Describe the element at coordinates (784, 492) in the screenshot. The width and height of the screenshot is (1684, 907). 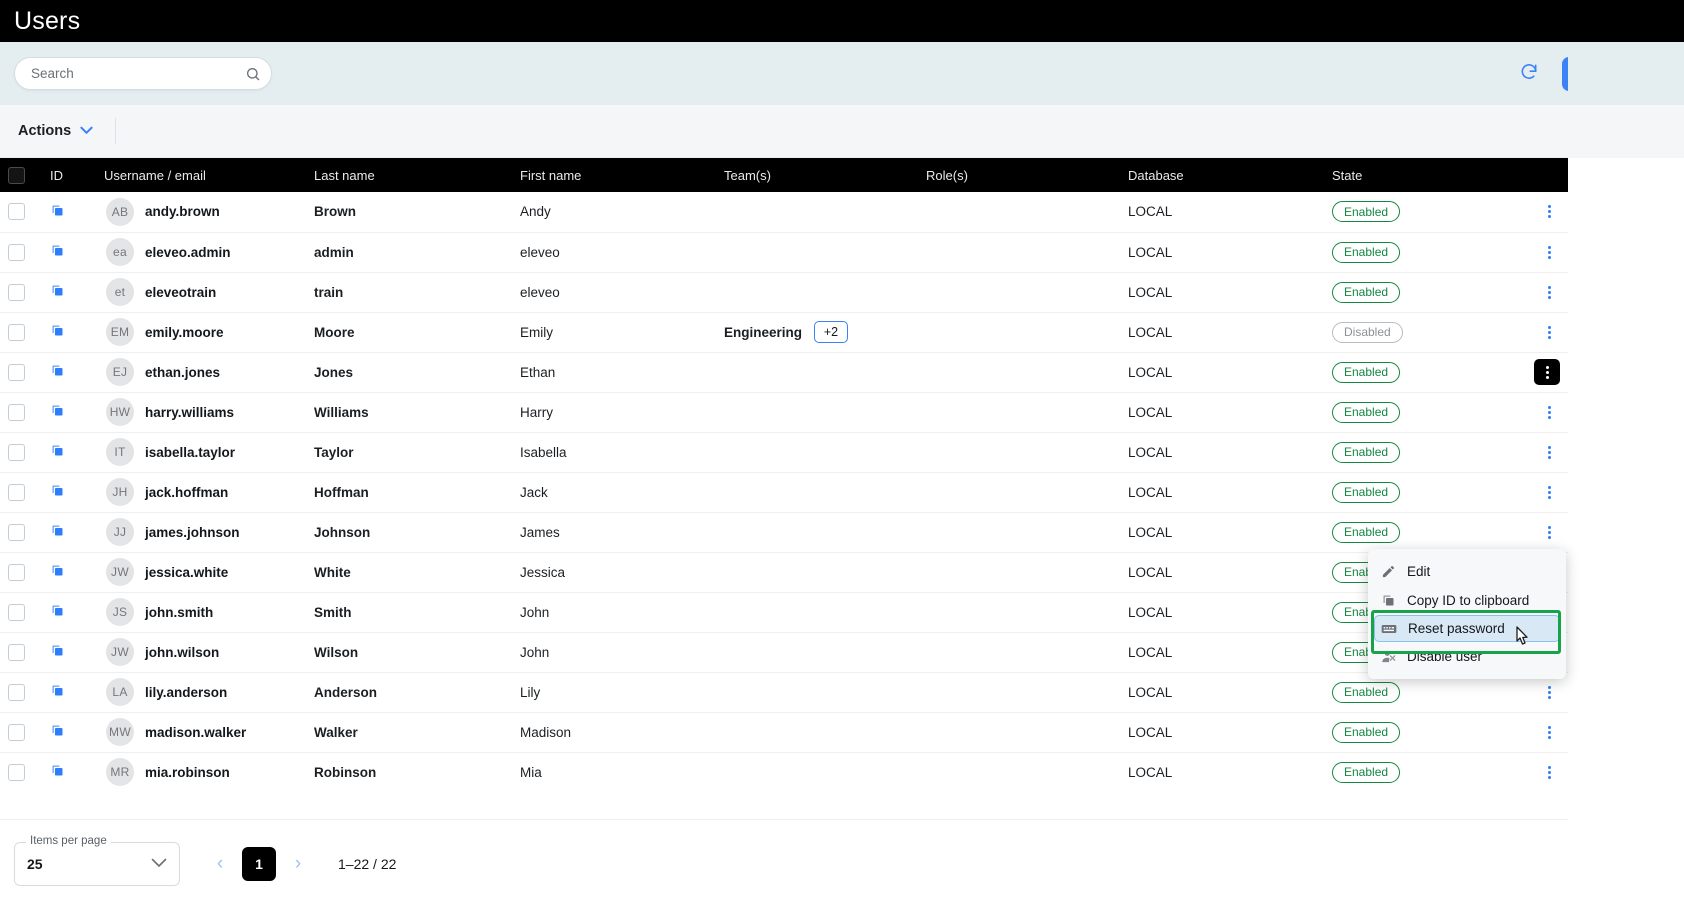
I see `table-row: JH jack.hoffman Hoffman Jack LOCAL Enabled` at that location.